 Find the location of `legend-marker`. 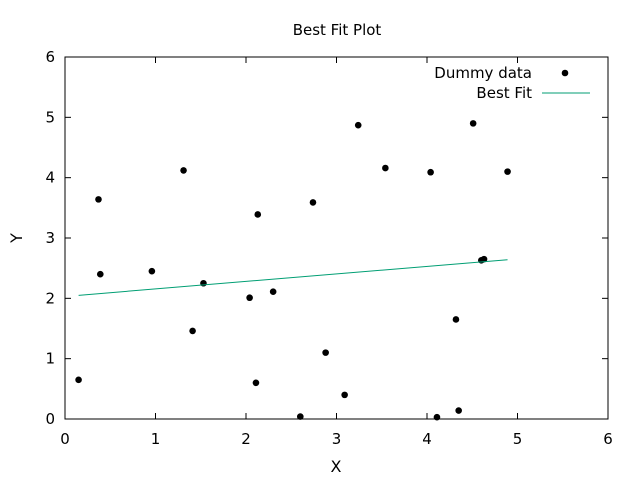

legend-marker is located at coordinates (565, 73).